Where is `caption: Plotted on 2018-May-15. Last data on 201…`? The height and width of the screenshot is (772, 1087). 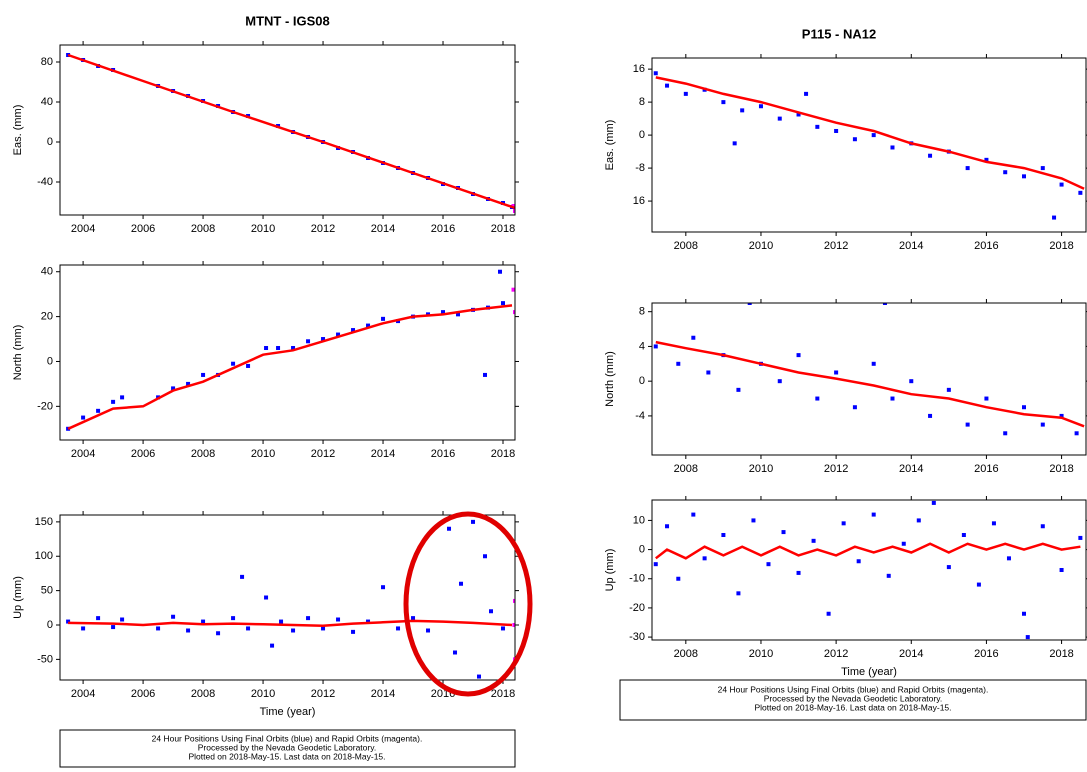 caption: Plotted on 2018-May-15. Last data on 201… is located at coordinates (286, 756).